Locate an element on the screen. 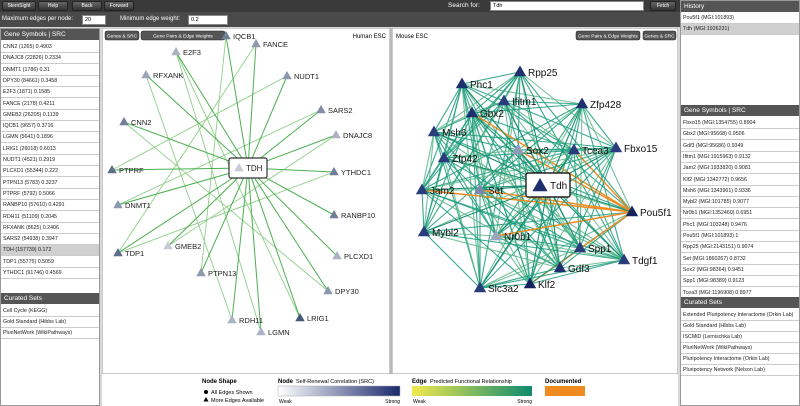 The height and width of the screenshot is (406, 800). gene-label: DPY30 is located at coordinates (347, 291).